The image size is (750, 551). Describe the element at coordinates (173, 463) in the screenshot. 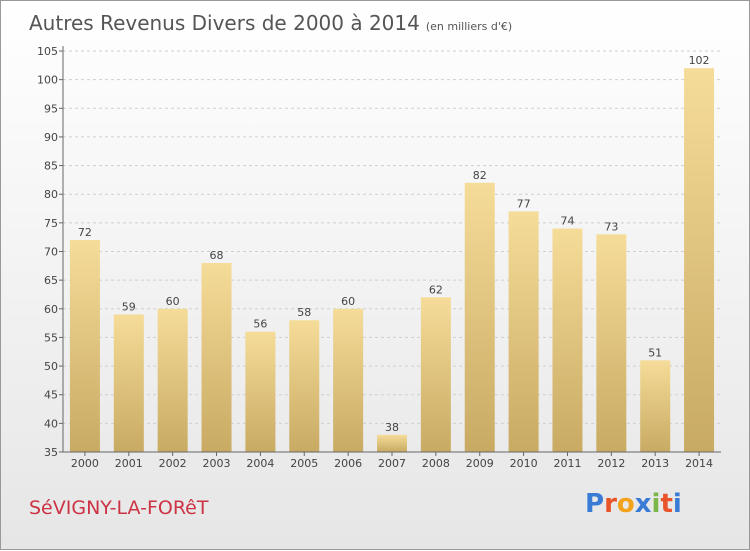

I see `x-tick-label: 2002` at that location.